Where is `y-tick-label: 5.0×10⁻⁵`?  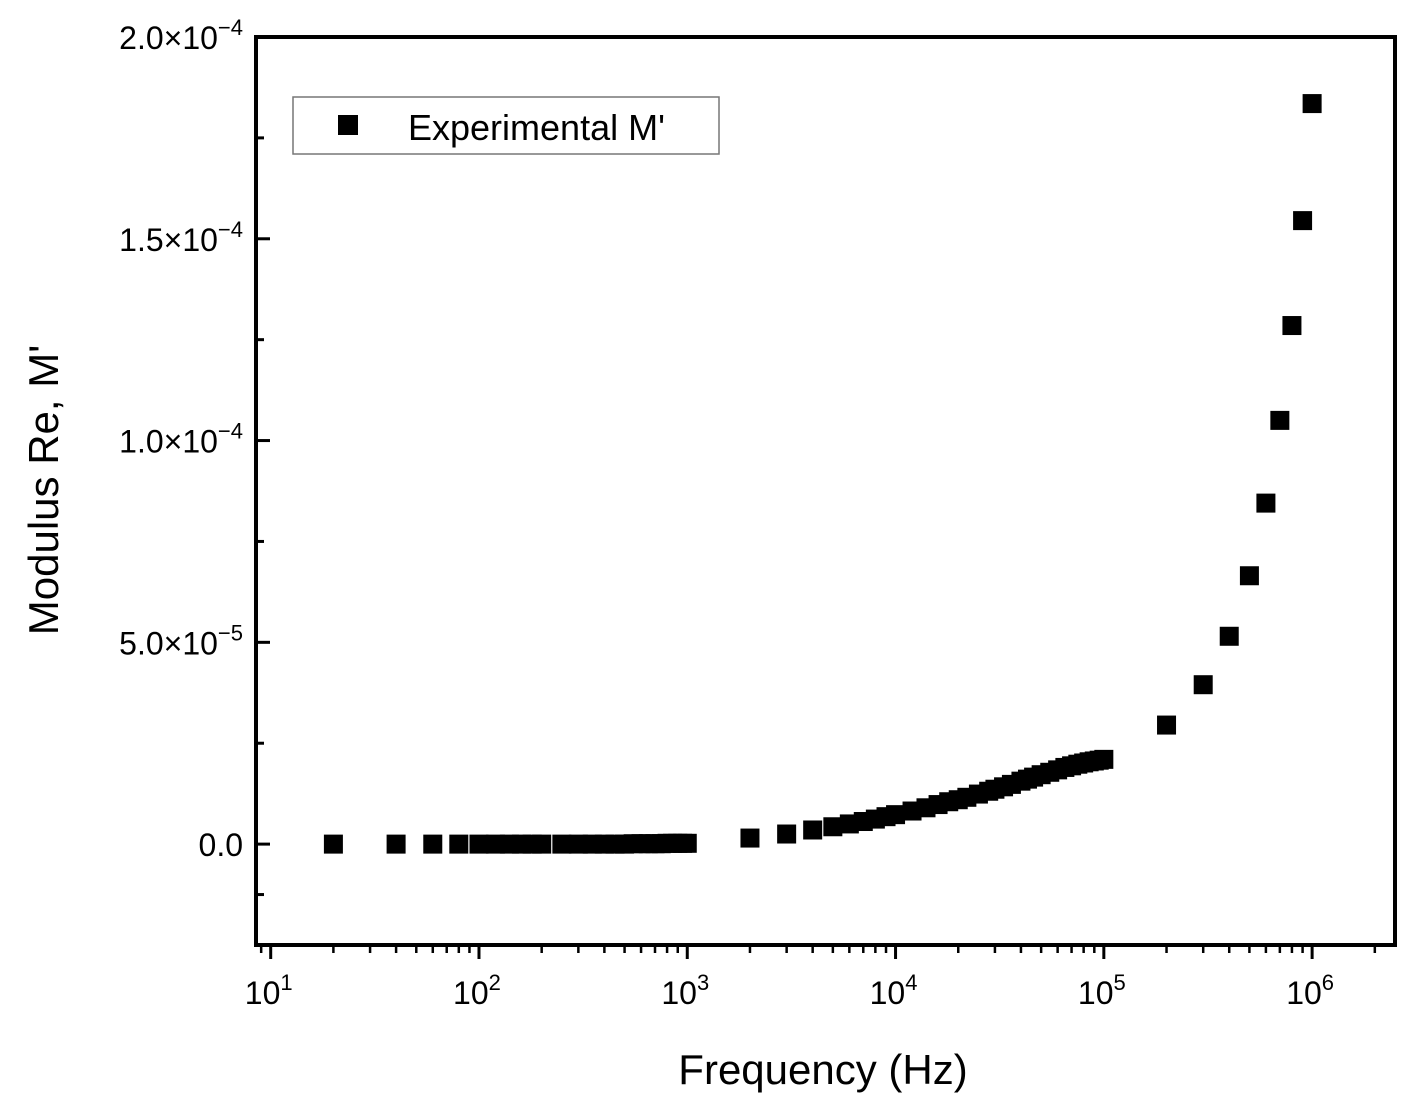
y-tick-label: 5.0×10⁻⁵ is located at coordinates (181, 640).